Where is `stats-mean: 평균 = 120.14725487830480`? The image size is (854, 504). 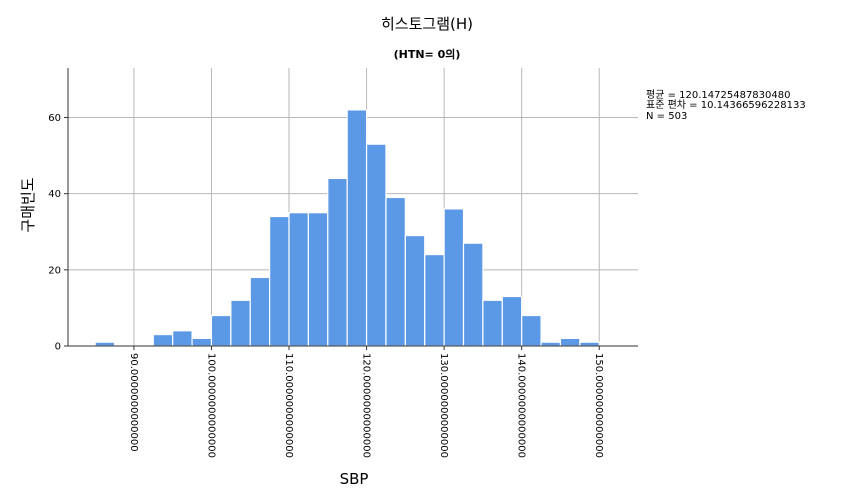 stats-mean: 평균 = 120.14725487830480 is located at coordinates (718, 95).